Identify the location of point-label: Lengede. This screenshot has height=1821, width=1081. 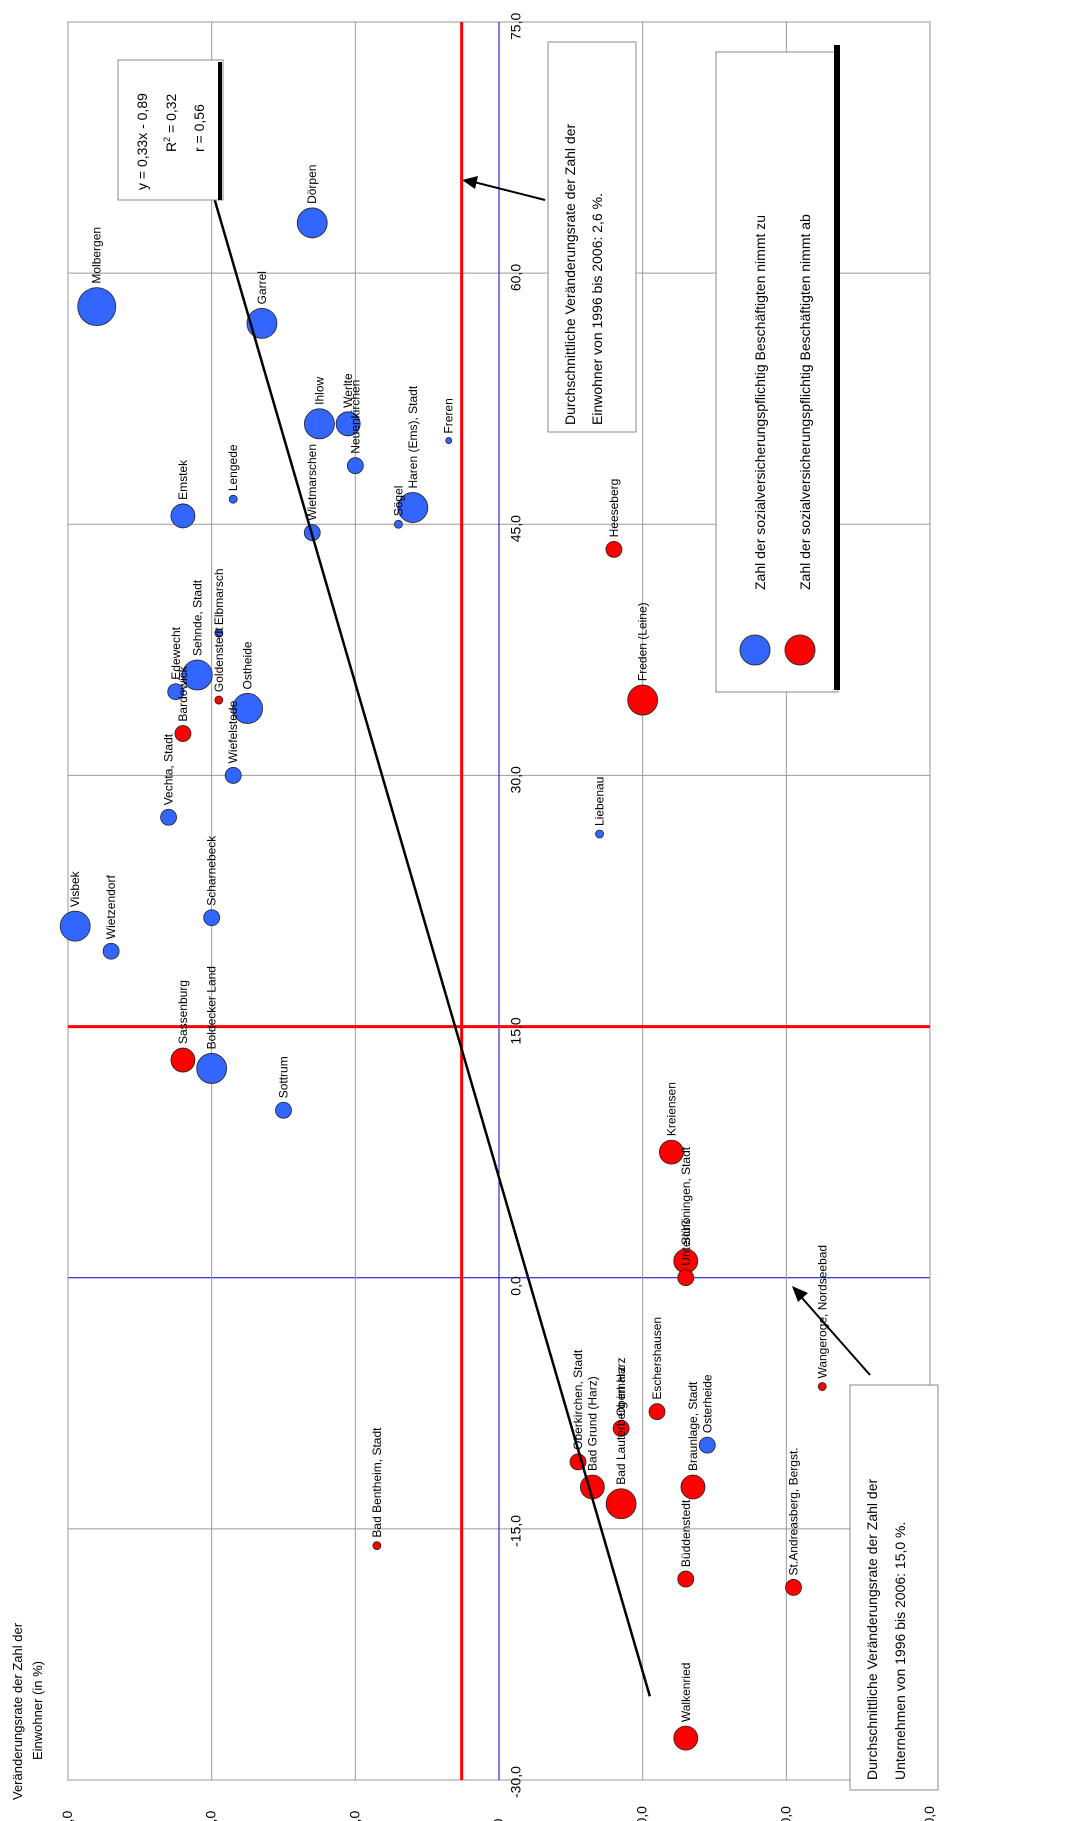
(233, 467).